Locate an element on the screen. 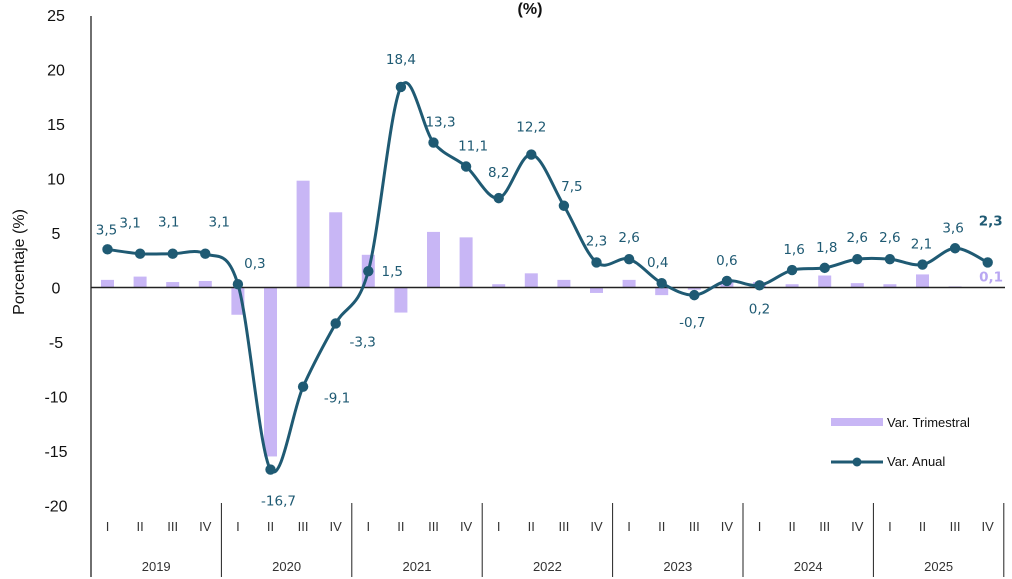 This screenshot has height=579, width=1012. legend-label: Var. Trimestral is located at coordinates (928, 422).